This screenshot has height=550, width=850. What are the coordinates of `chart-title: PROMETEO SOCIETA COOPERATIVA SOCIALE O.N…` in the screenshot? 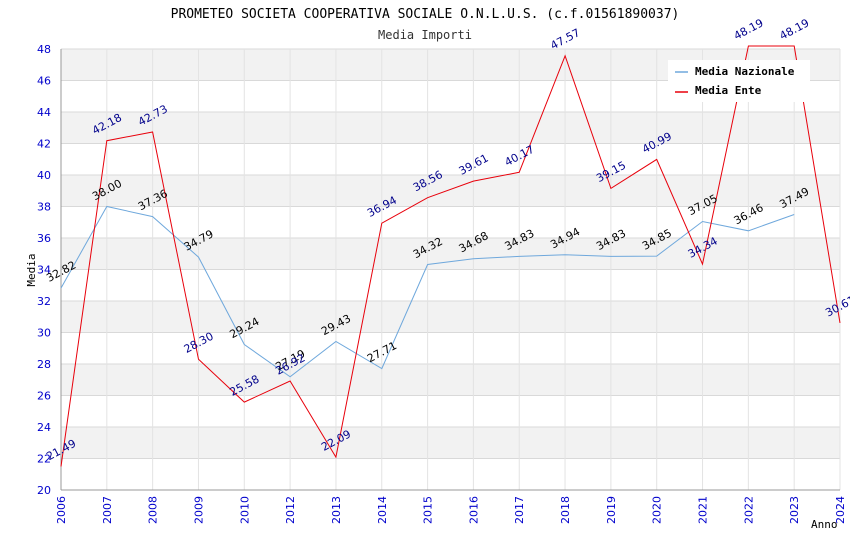 It's located at (425, 14).